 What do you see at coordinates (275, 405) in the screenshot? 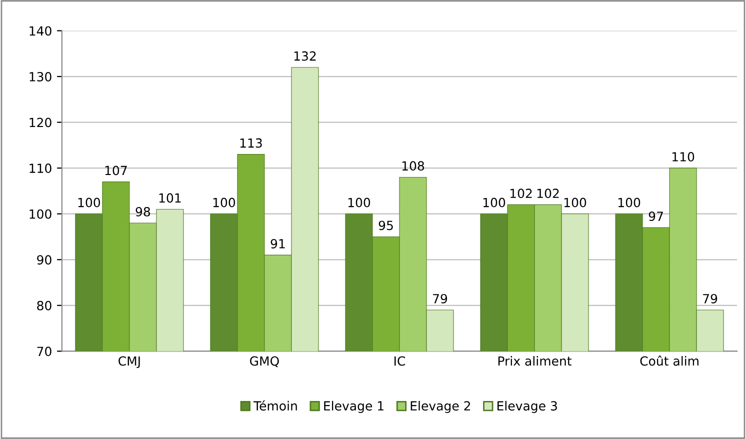
I see `legend-label: Témoin` at bounding box center [275, 405].